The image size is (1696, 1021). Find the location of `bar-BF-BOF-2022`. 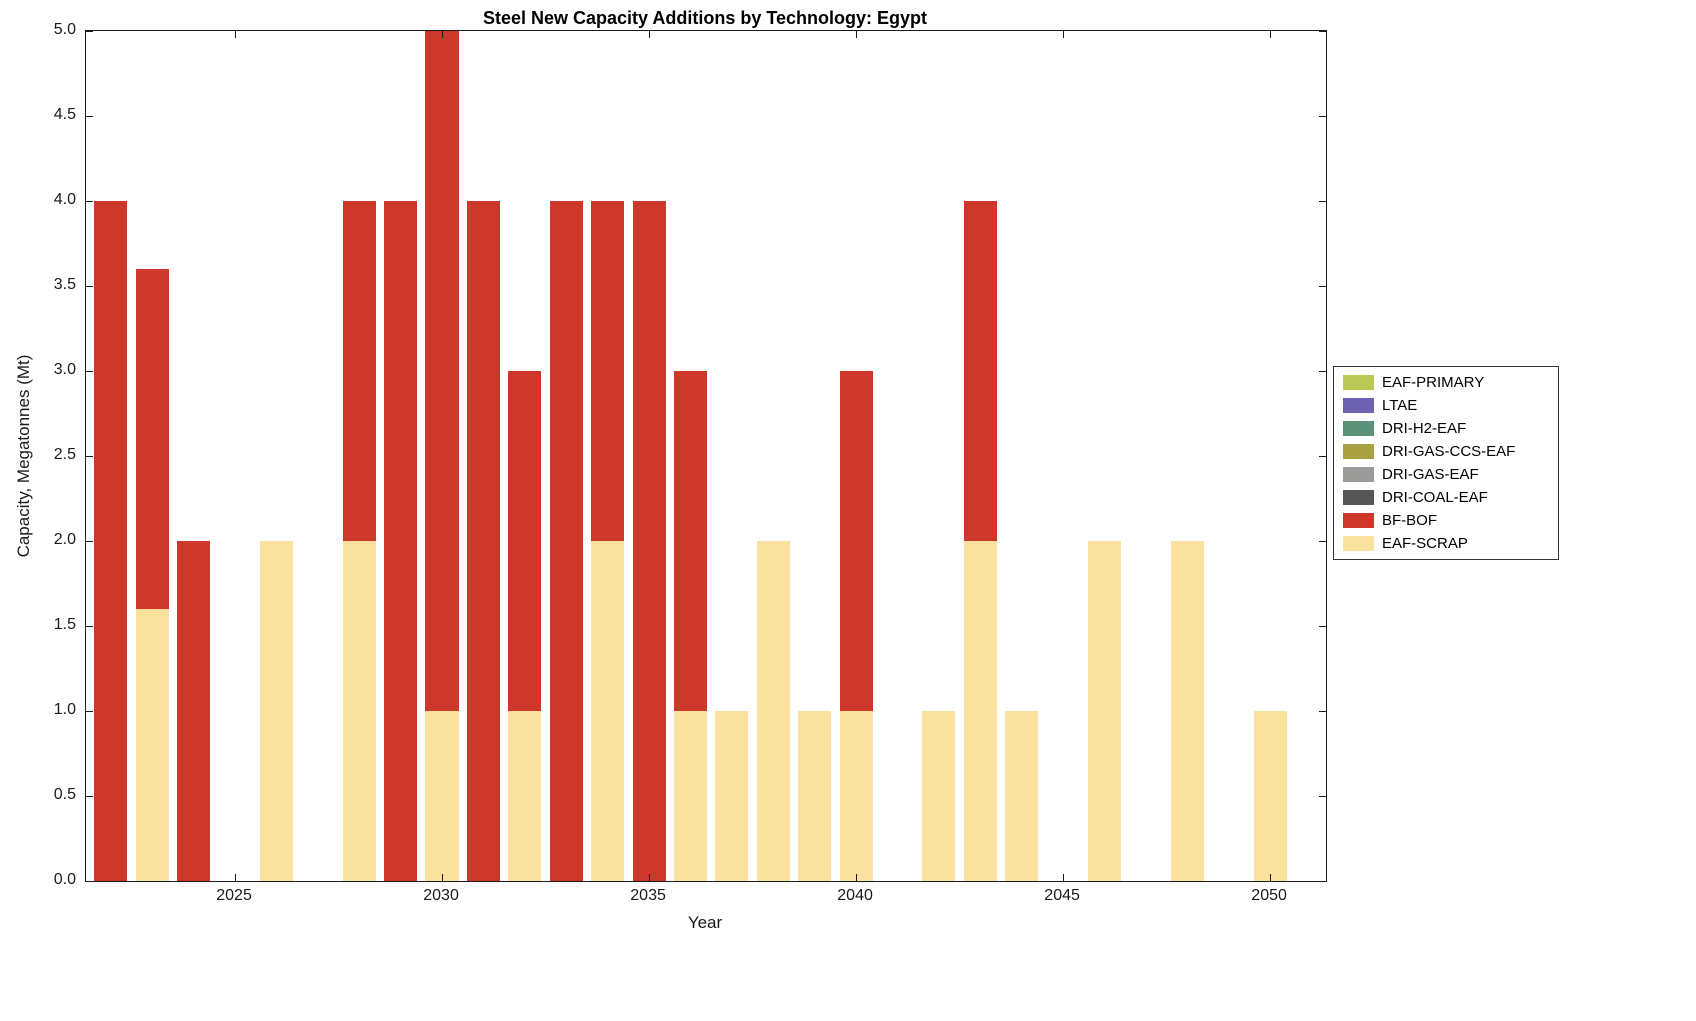

bar-BF-BOF-2022 is located at coordinates (111, 541).